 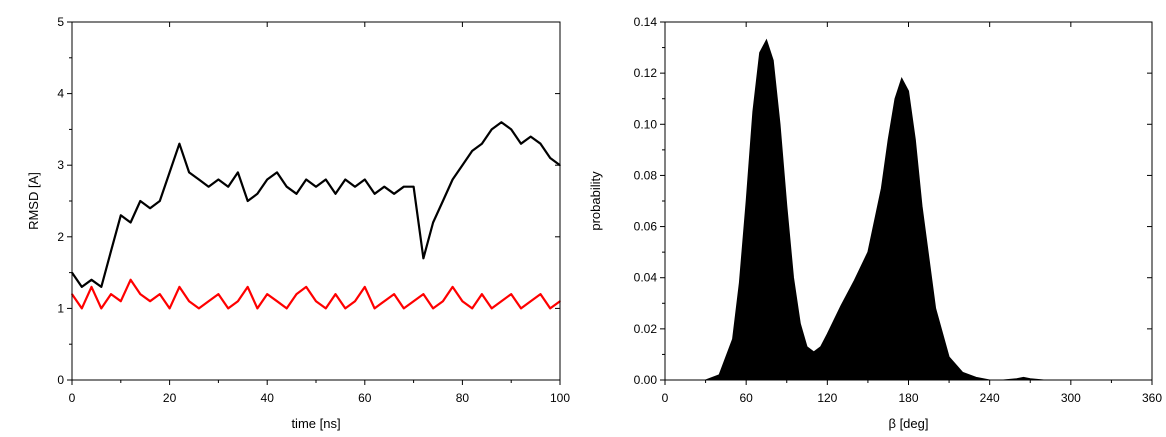 I want to click on probability-x-tick-label-3: 180, so click(x=908, y=398).